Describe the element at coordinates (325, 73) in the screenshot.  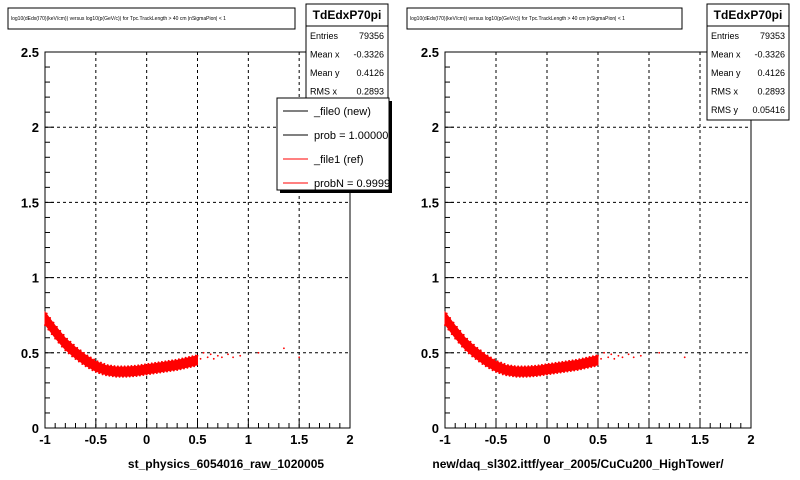
I see `stats-label: Mean y` at that location.